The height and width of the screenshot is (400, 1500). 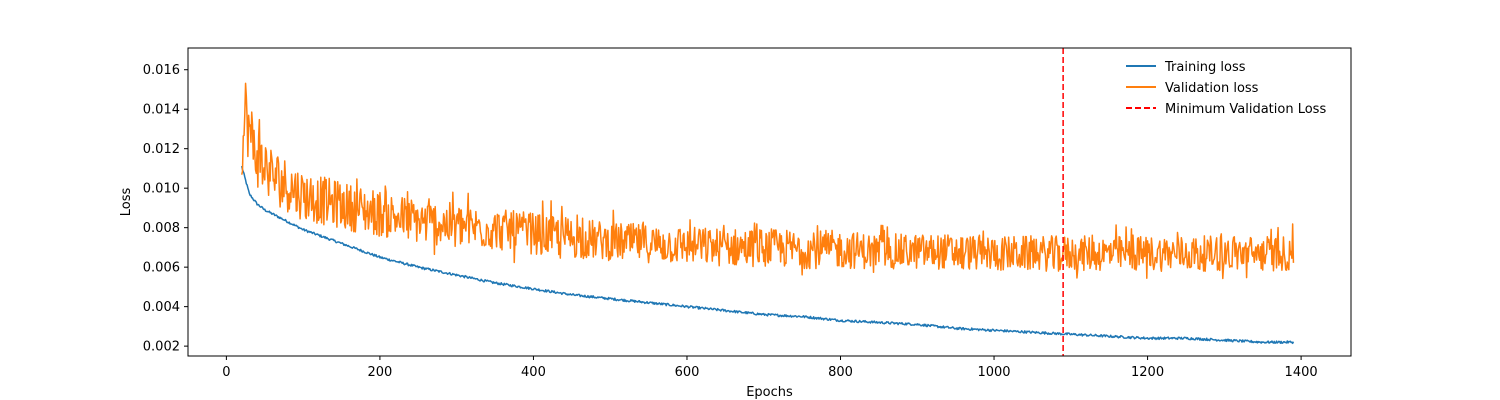 I want to click on legend-label-training: Training loss, so click(x=1205, y=67).